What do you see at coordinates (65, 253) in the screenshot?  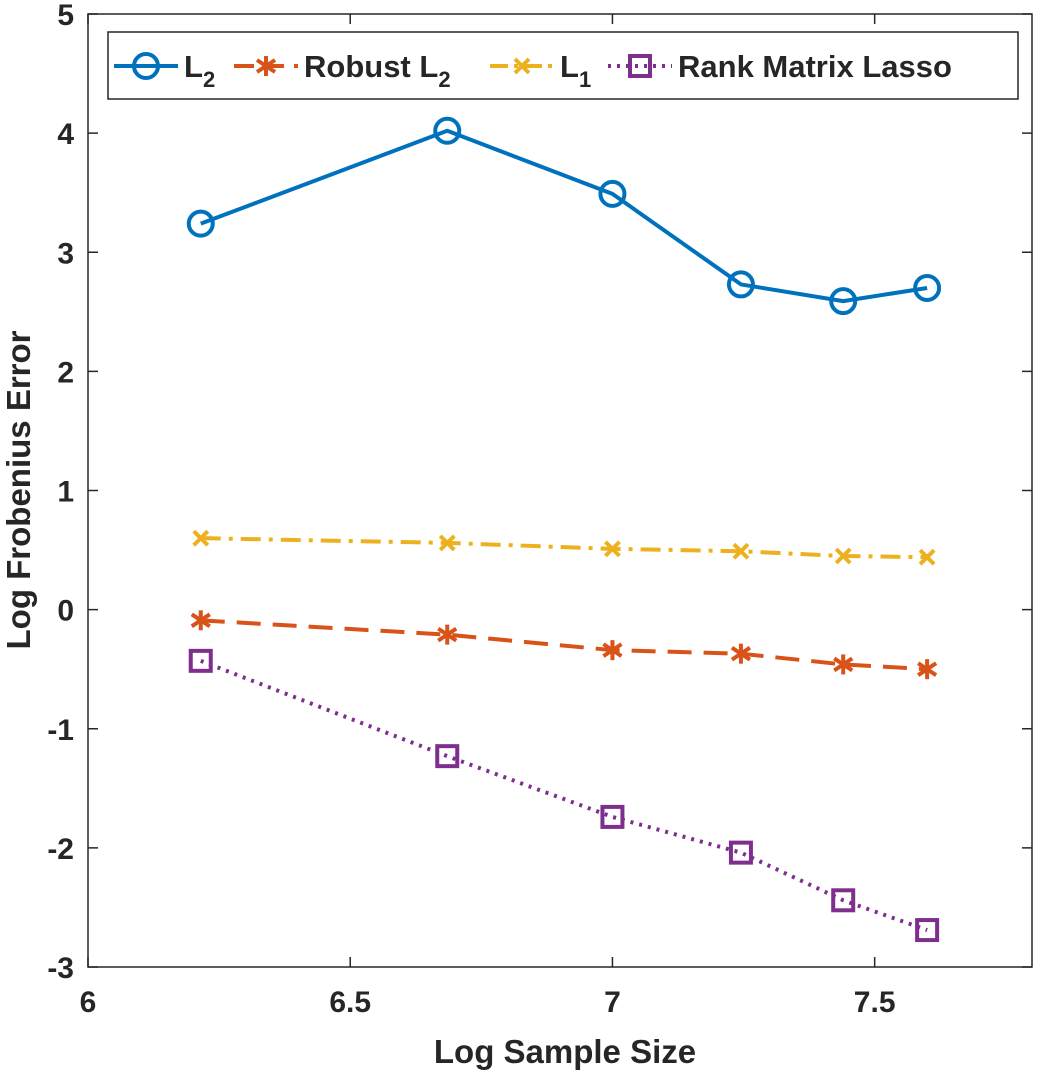 I see `y-tick-label: 3` at bounding box center [65, 253].